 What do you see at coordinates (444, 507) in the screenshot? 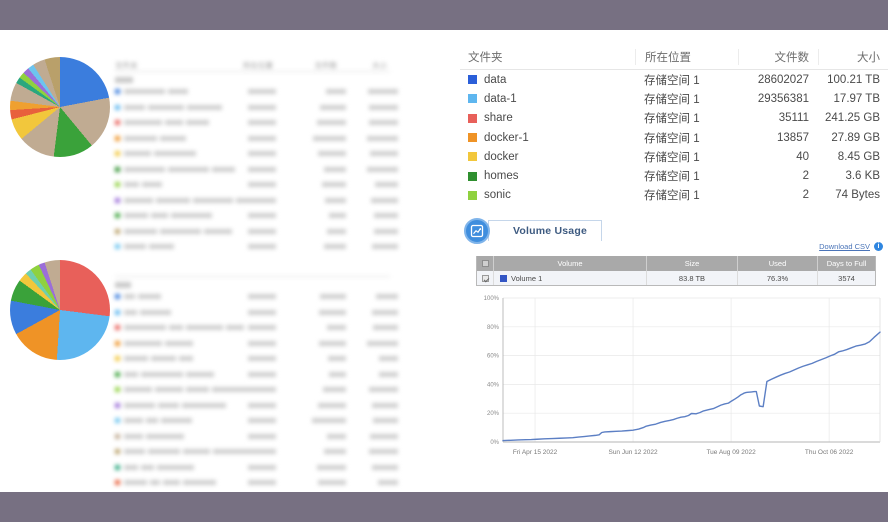
I see `bottom-chrome-bar` at bounding box center [444, 507].